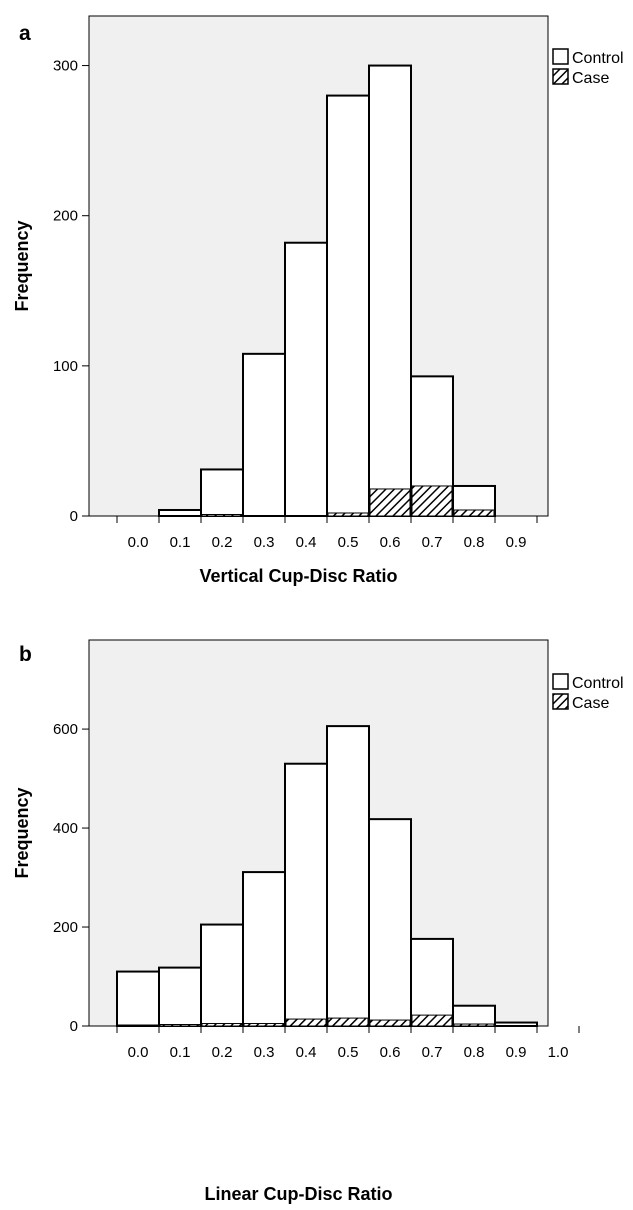  What do you see at coordinates (25, 33) in the screenshot?
I see `panel-letter-a: a` at bounding box center [25, 33].